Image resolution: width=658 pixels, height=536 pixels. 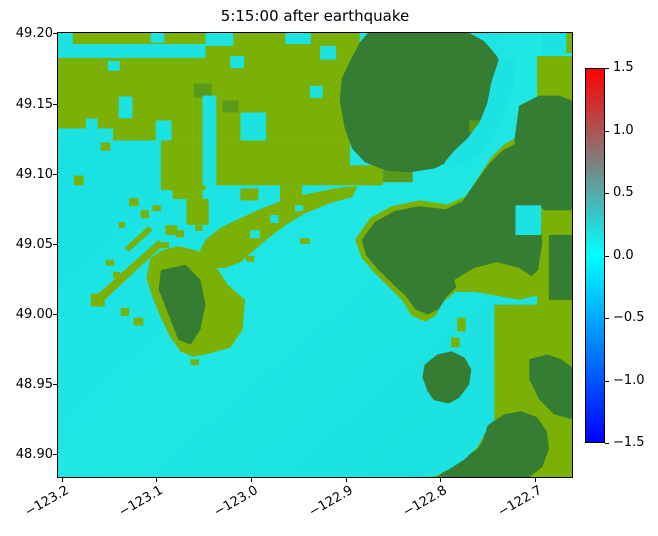 What do you see at coordinates (623, 130) in the screenshot?
I see `colorbar-tick-label: 1.0` at bounding box center [623, 130].